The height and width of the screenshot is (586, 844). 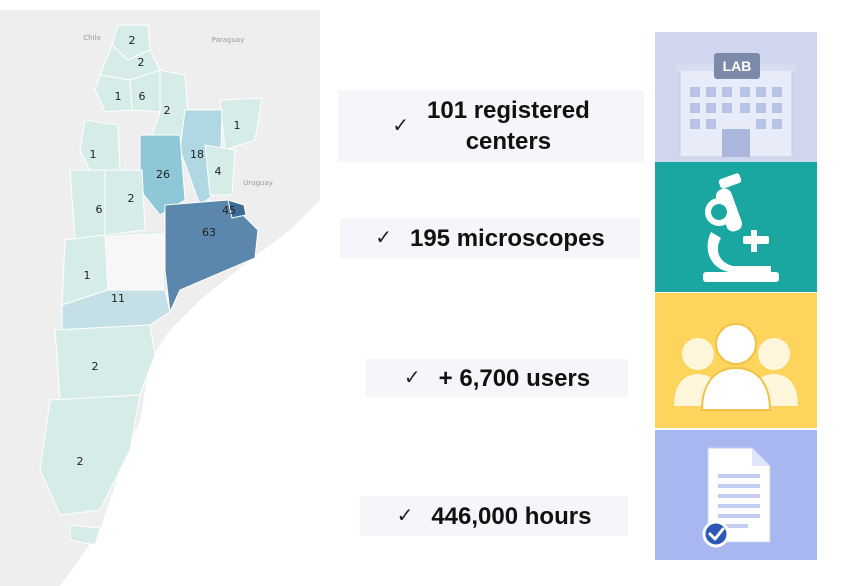 I want to click on province-tierra-del-fuego, so click(x=85, y=535).